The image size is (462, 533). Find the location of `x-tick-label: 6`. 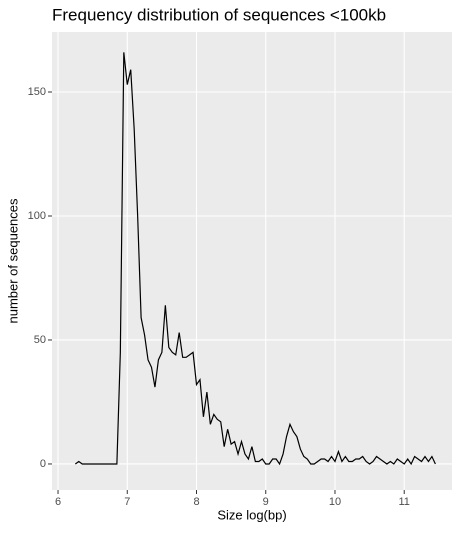

x-tick-label: 6 is located at coordinates (58, 502).